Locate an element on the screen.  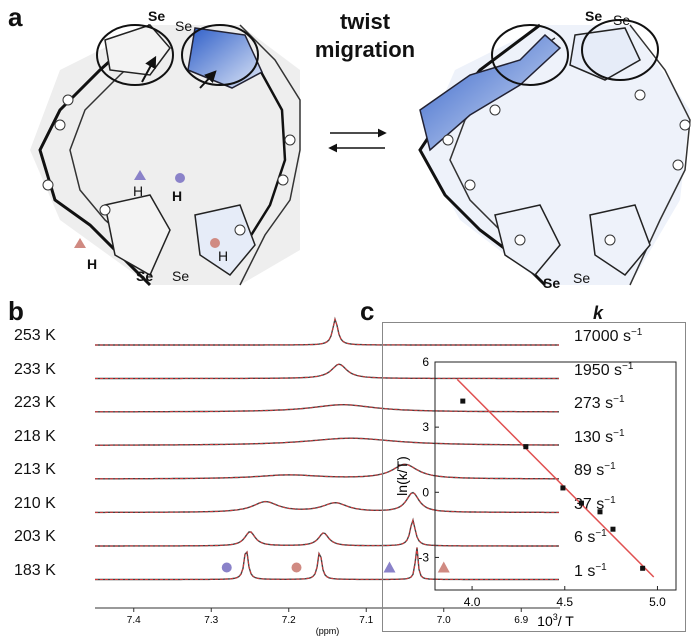
temperature-label: 218 K is located at coordinates (35, 436).